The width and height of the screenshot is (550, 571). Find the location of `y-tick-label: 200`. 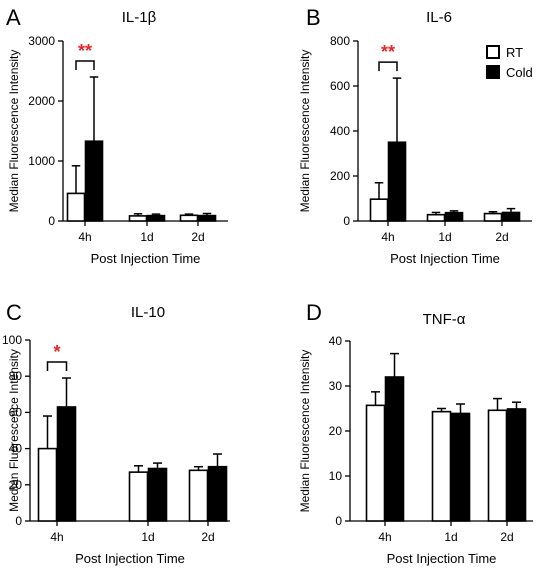

y-tick-label: 200 is located at coordinates (340, 176).